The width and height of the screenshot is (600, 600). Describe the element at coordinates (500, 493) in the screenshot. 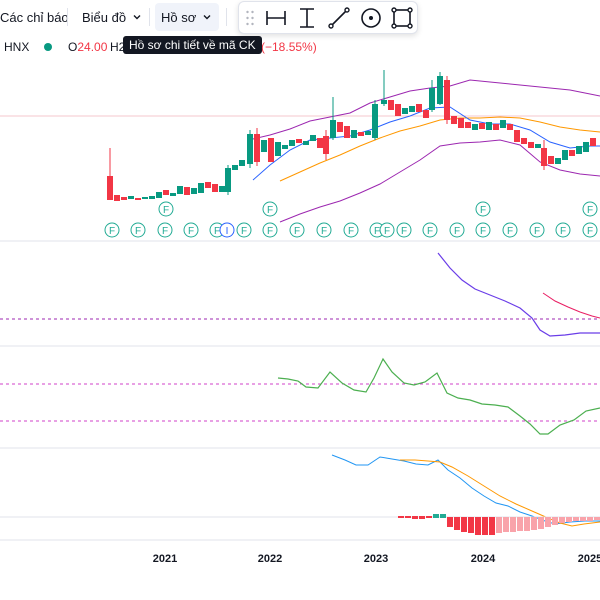

I see `macd-signal-line` at that location.